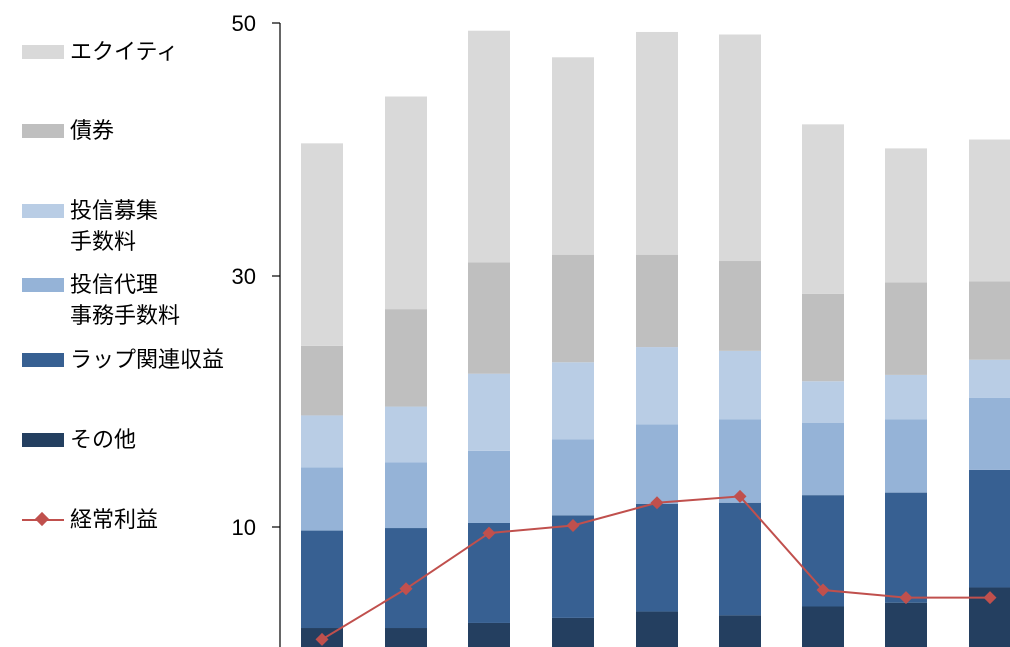 This screenshot has width=1010, height=647. I want to click on y-tick-label-10: 10, so click(244, 527).